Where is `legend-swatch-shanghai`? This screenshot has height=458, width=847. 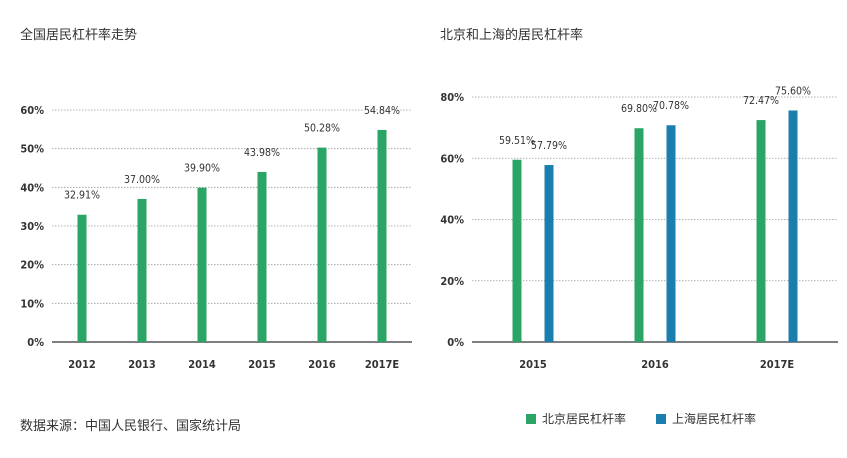 legend-swatch-shanghai is located at coordinates (661, 418).